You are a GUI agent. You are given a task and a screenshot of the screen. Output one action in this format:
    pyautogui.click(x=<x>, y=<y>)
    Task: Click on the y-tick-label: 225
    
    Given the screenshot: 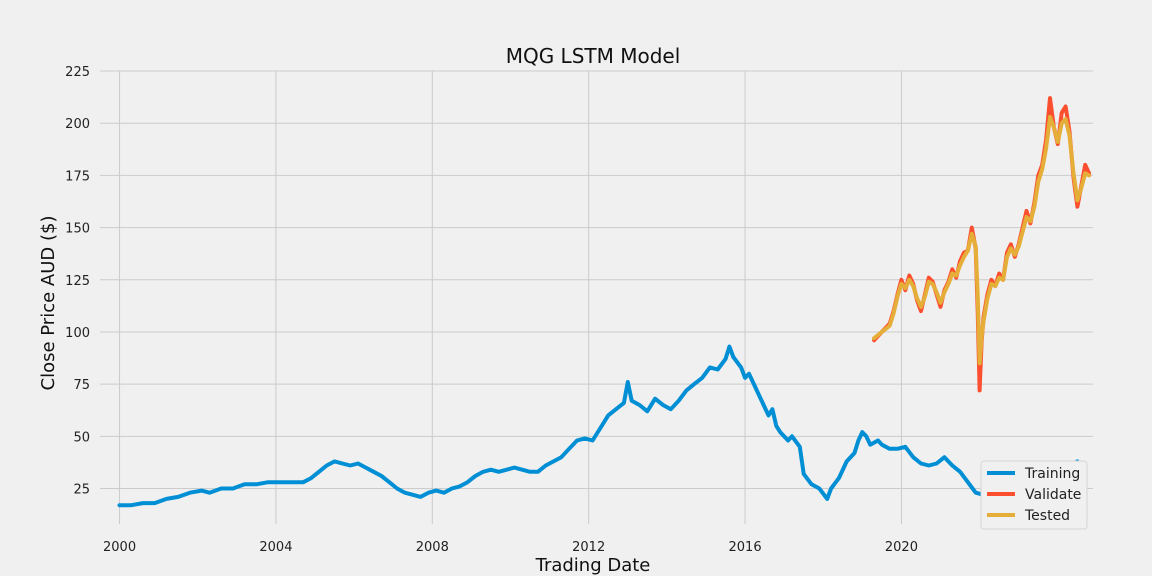 What is the action you would take?
    pyautogui.click(x=77, y=72)
    